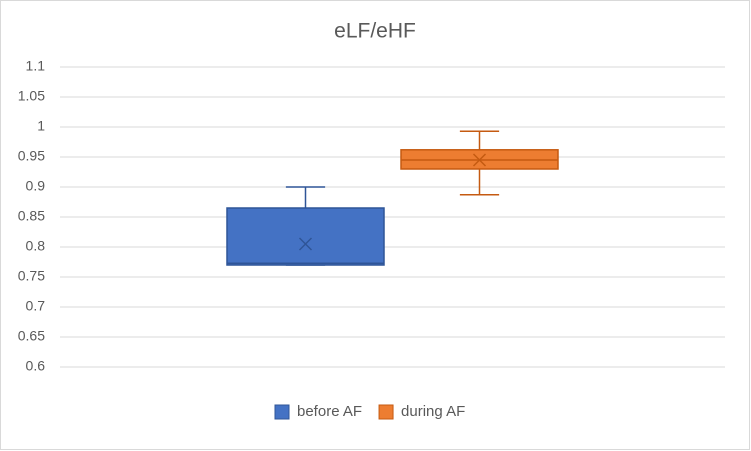 The image size is (751, 451). Describe the element at coordinates (41, 126) in the screenshot. I see `y-tick-label: 1` at that location.